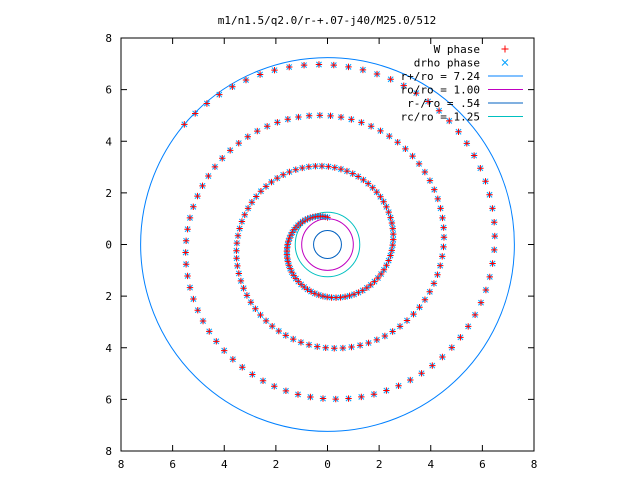 This screenshot has height=480, width=640. What do you see at coordinates (430, 464) in the screenshot?
I see `x-tick-label: 4` at bounding box center [430, 464].